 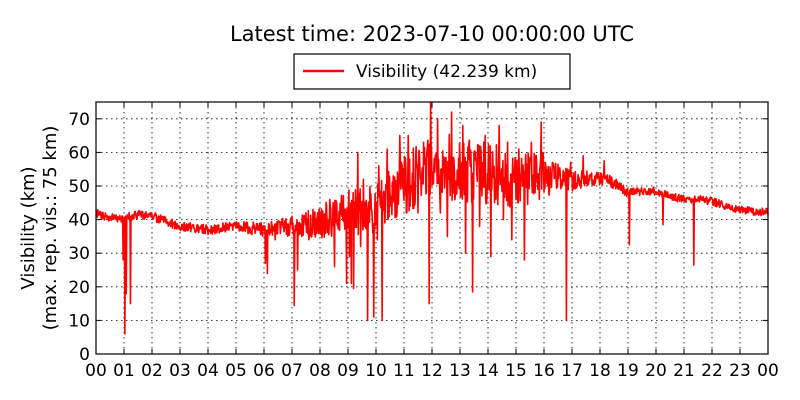 I want to click on x-tick-label: 11, so click(x=404, y=371).